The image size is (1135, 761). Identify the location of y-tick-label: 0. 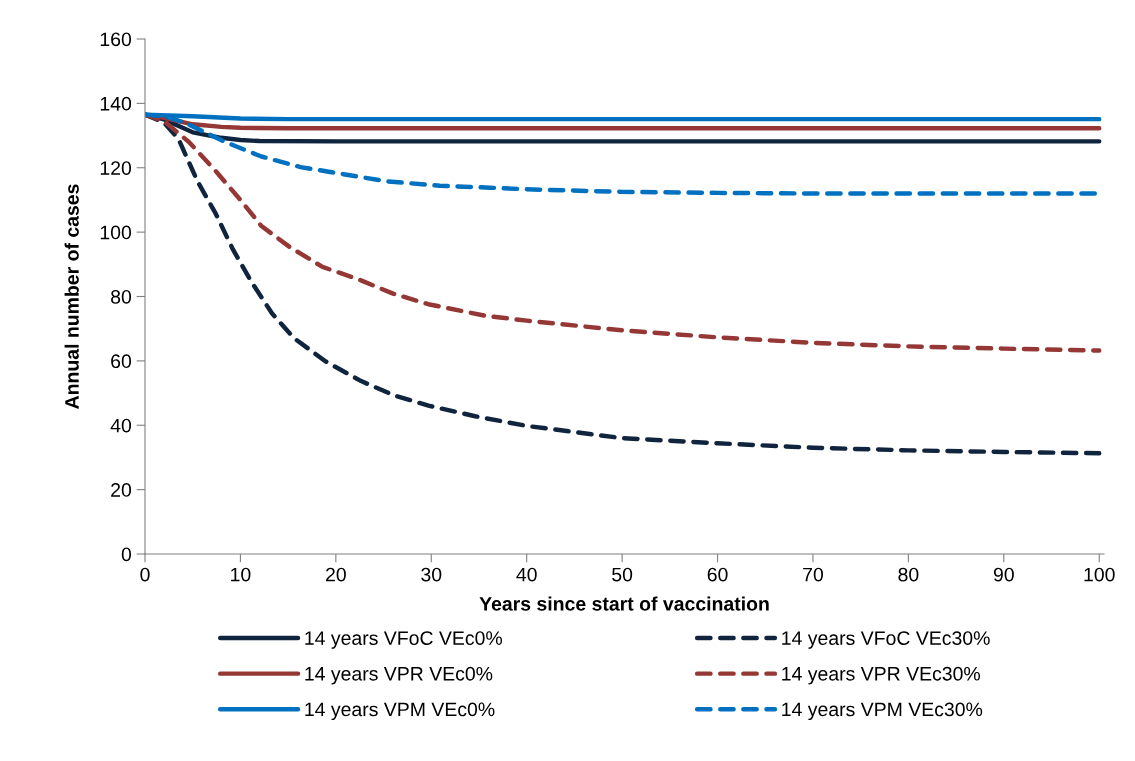
(126, 554).